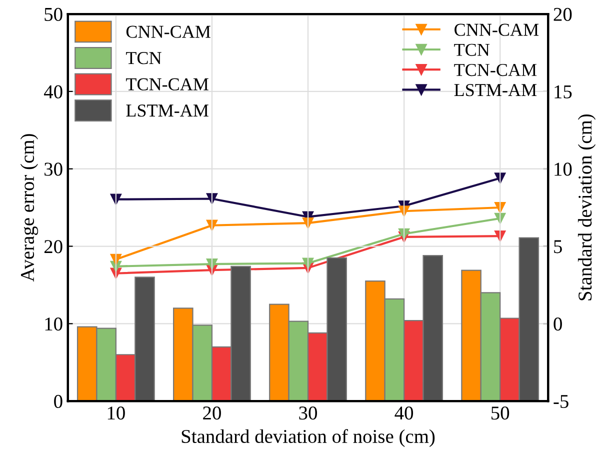 This screenshot has width=601, height=468. I want to click on y2-tick-label: -5, so click(561, 401).